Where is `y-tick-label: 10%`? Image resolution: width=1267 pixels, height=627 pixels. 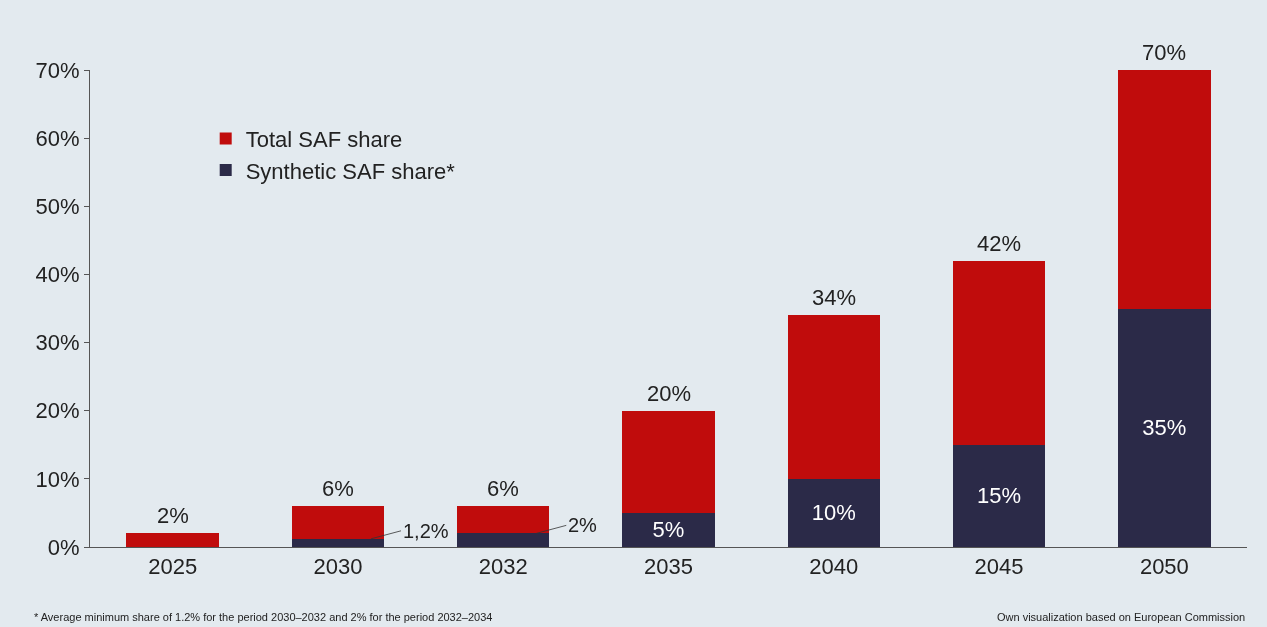
y-tick-label: 10% is located at coordinates (57, 479).